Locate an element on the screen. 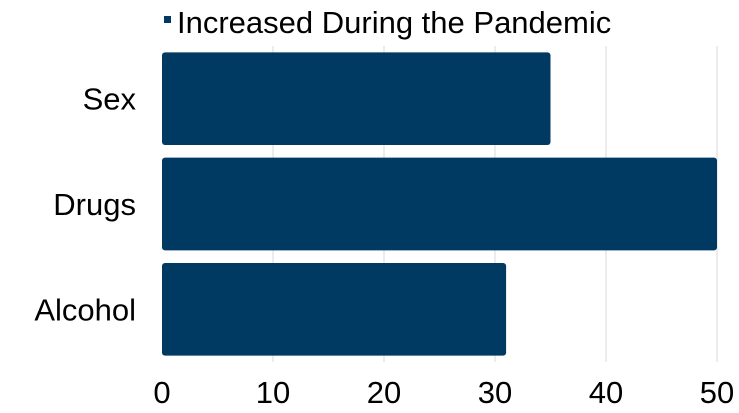  legend-label: Increased During the Pandemic is located at coordinates (394, 22).